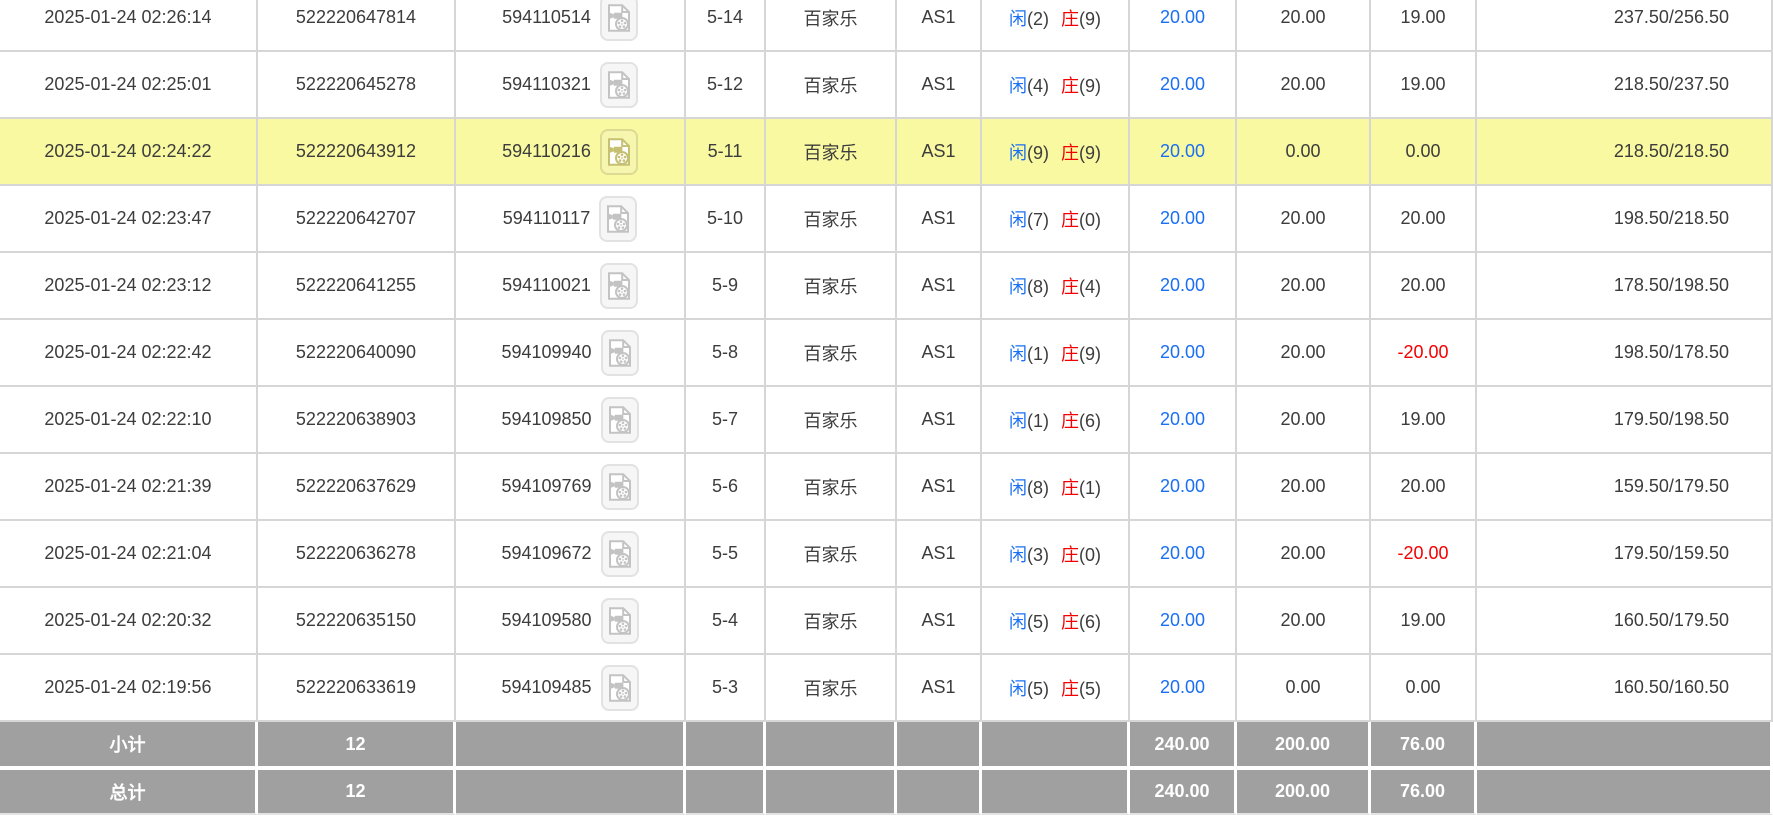 This screenshot has width=1773, height=825. Describe the element at coordinates (1037, 621) in the screenshot. I see `player-score: (5)` at that location.